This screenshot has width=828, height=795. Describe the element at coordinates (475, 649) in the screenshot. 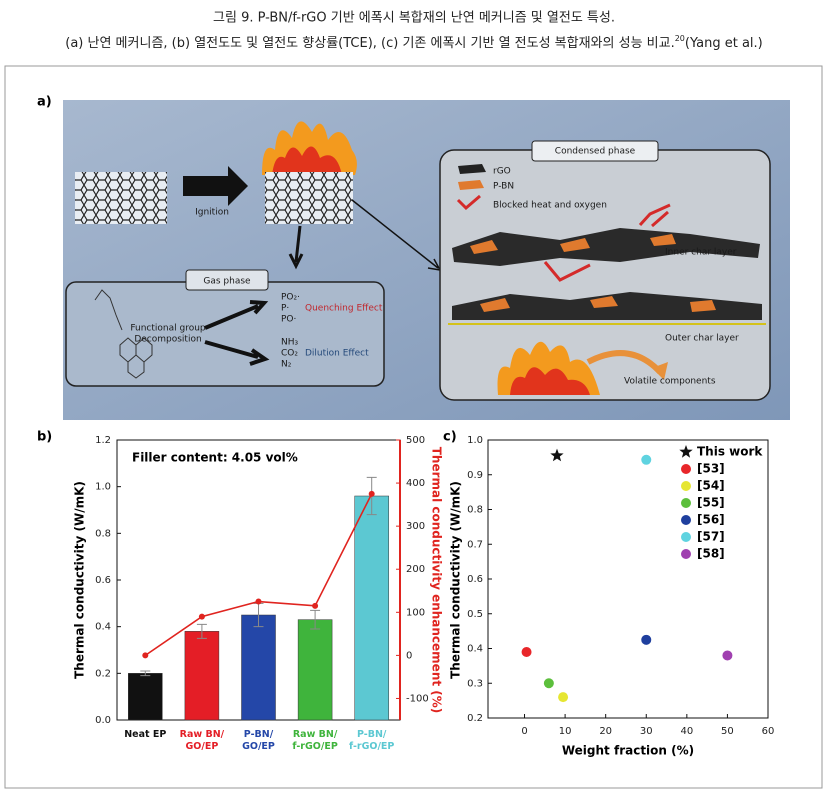

I see `y-tick-label: 0.4` at that location.